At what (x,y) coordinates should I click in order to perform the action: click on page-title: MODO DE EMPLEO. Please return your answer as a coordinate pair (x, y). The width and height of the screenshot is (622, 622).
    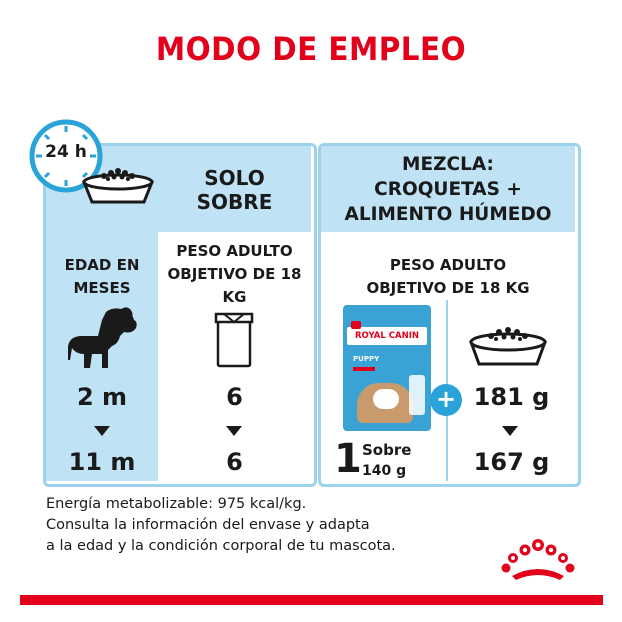
    Looking at the image, I should click on (311, 49).